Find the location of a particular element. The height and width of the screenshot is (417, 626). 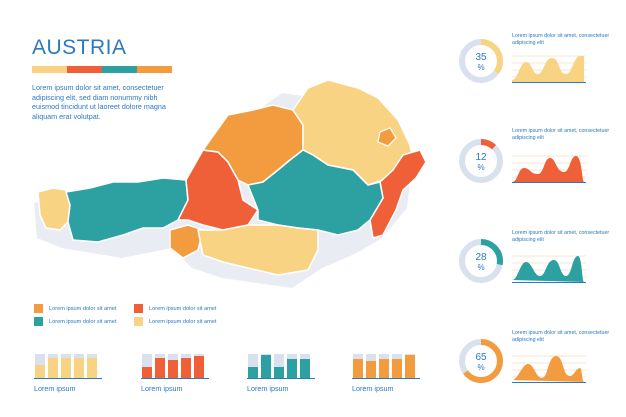

color-strip is located at coordinates (102, 69).